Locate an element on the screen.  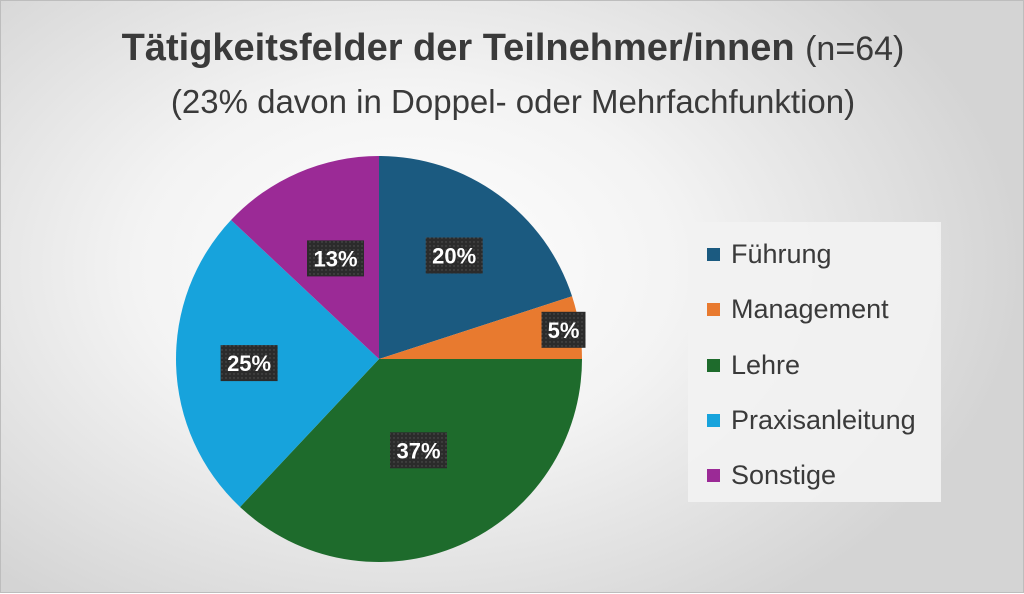
data-label-text: 37% is located at coordinates (418, 450).